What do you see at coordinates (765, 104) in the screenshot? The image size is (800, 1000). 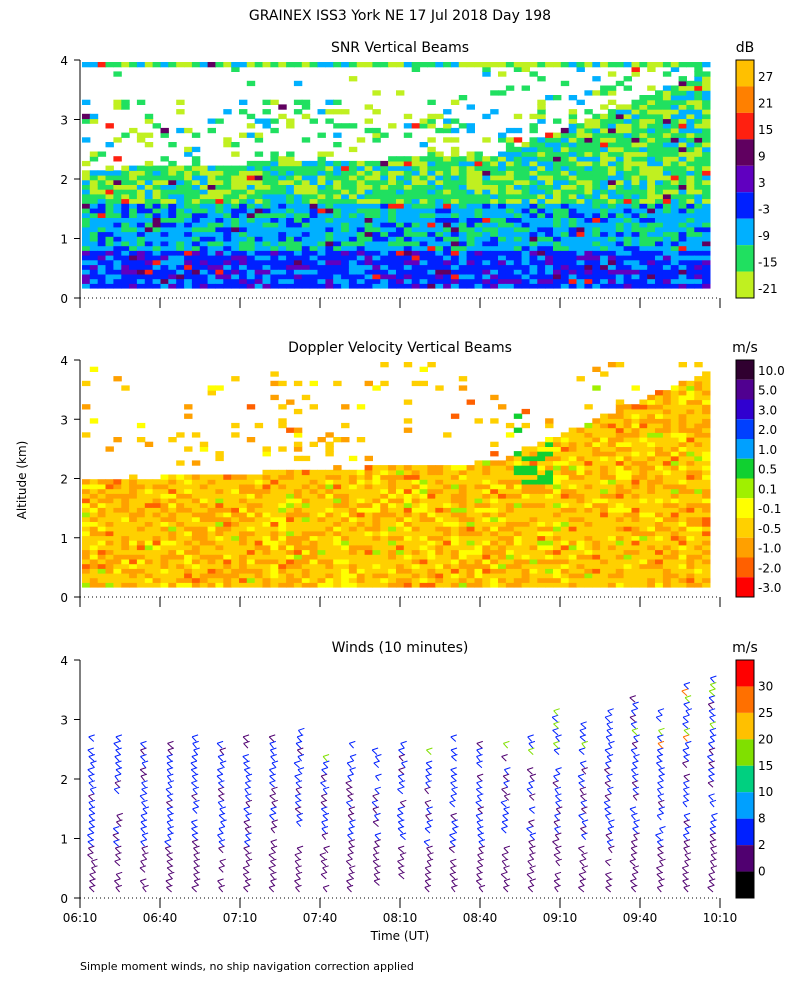 I see `panel-0-colorbar-label: 21` at bounding box center [765, 104].